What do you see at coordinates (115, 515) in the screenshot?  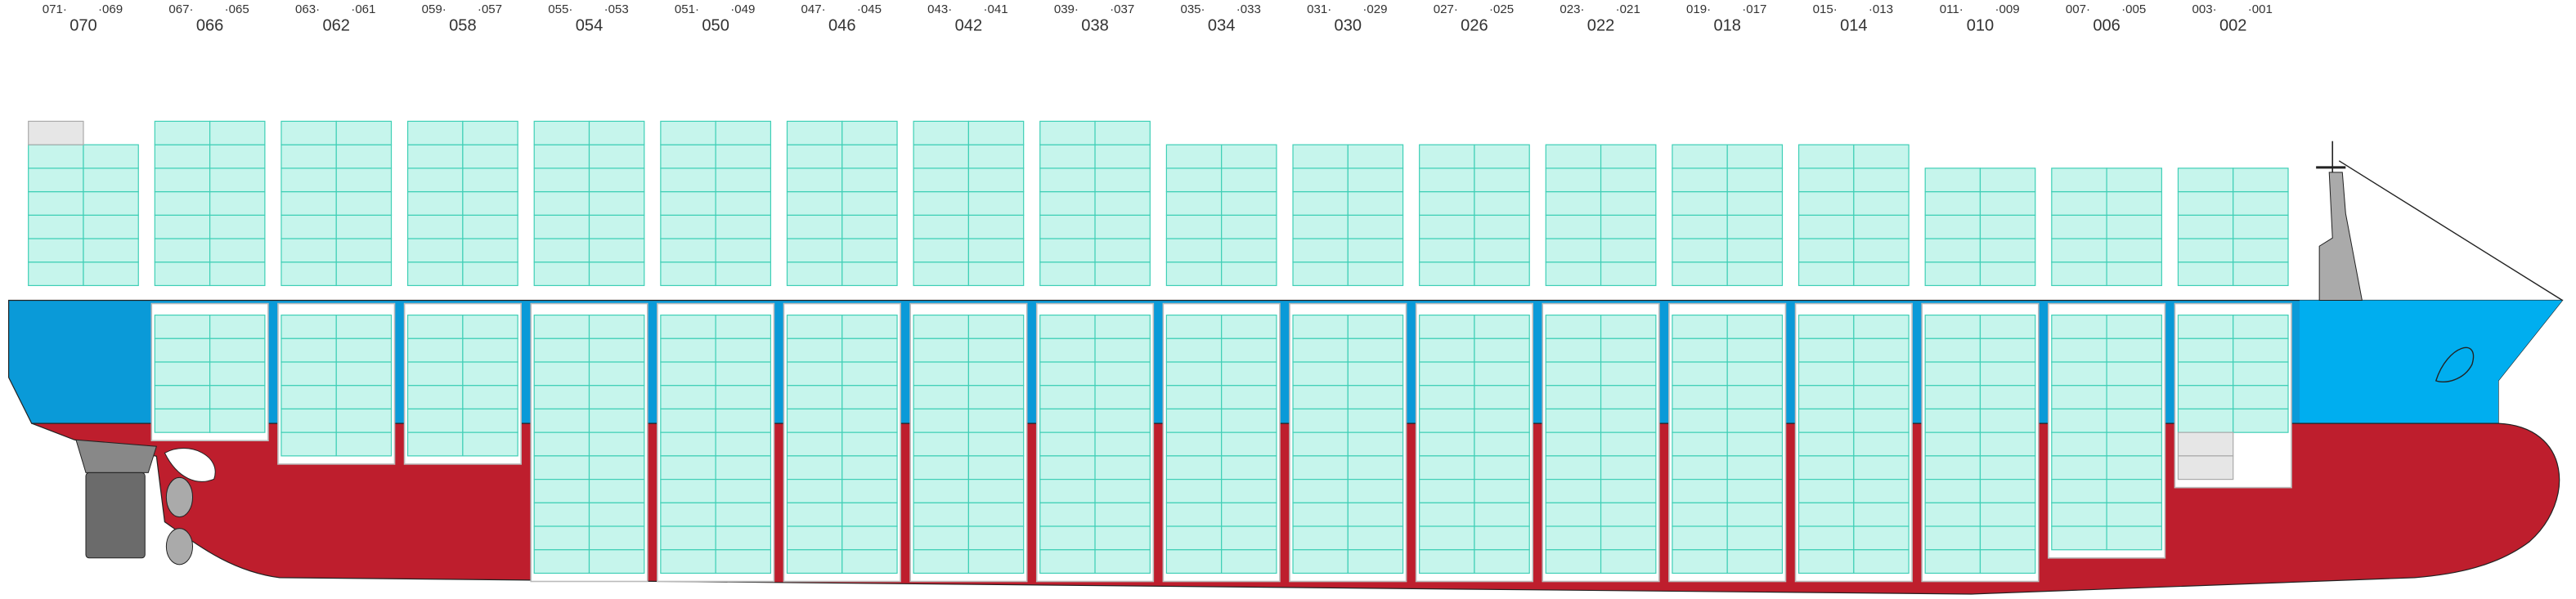 I see `rudder` at bounding box center [115, 515].